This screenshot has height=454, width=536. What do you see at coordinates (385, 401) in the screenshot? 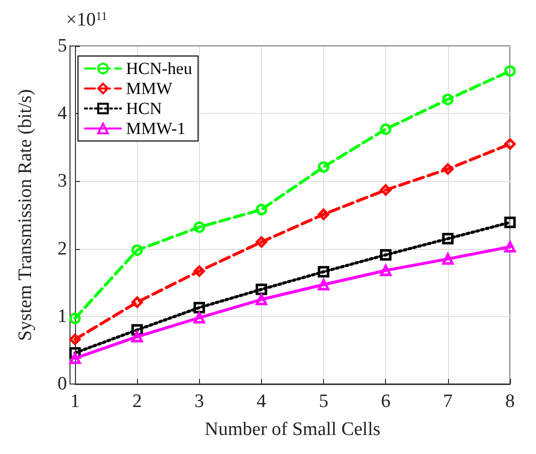
I see `x-tick-label: 6` at bounding box center [385, 401].